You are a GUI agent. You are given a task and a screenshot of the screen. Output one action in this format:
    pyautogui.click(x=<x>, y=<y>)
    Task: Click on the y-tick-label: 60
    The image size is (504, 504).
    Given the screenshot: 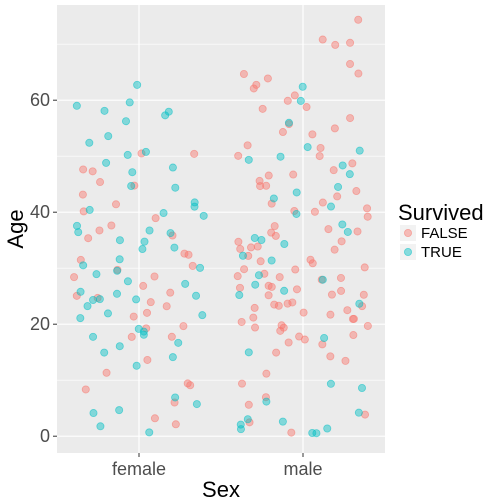 What is the action you would take?
    pyautogui.click(x=40, y=100)
    